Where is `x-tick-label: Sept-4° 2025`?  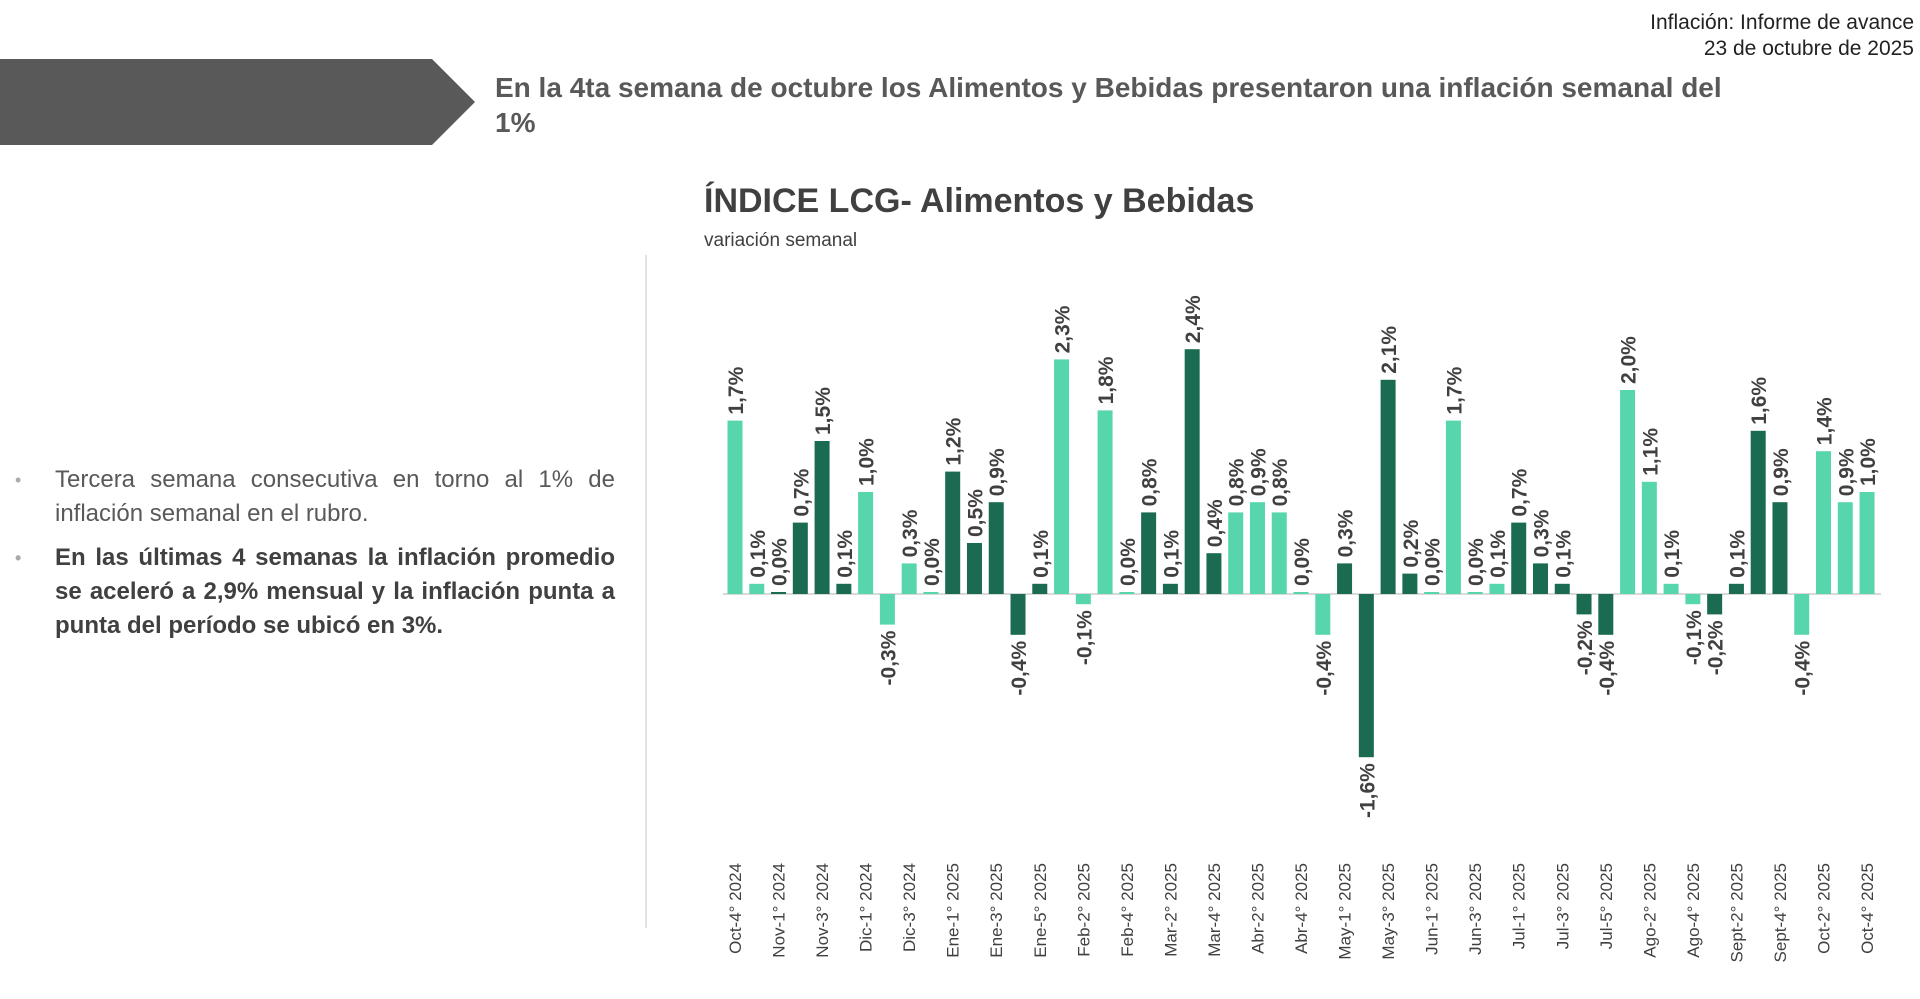
x-tick-label: Sept-4° 2025 is located at coordinates (1780, 912).